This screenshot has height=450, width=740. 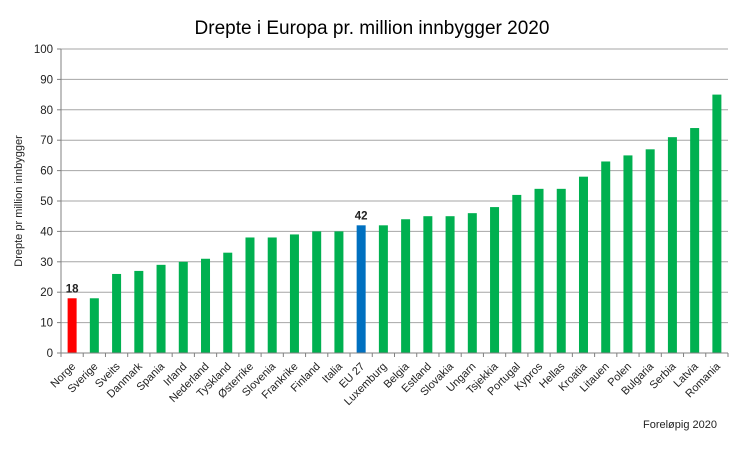 What do you see at coordinates (294, 293) in the screenshot?
I see `bar-frankrike` at bounding box center [294, 293].